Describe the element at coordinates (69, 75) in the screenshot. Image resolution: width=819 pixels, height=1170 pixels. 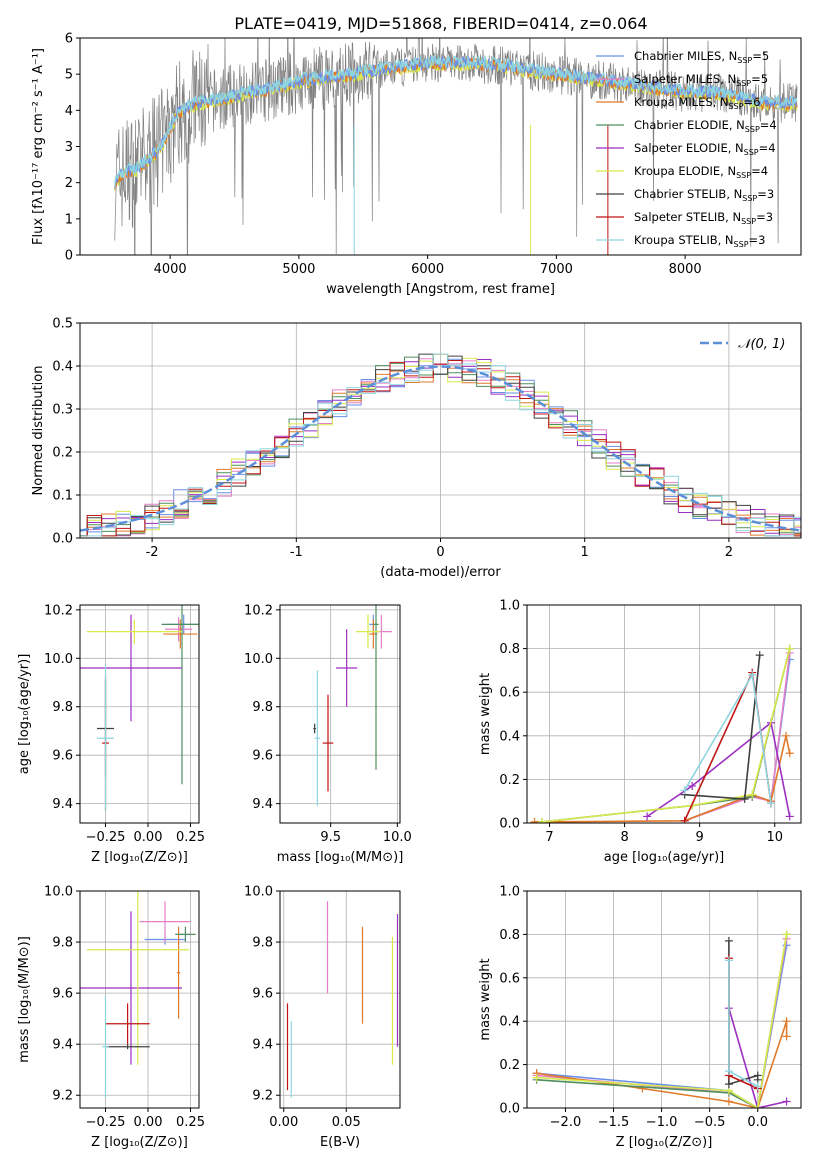
I see `y-tick-label: 5` at that location.